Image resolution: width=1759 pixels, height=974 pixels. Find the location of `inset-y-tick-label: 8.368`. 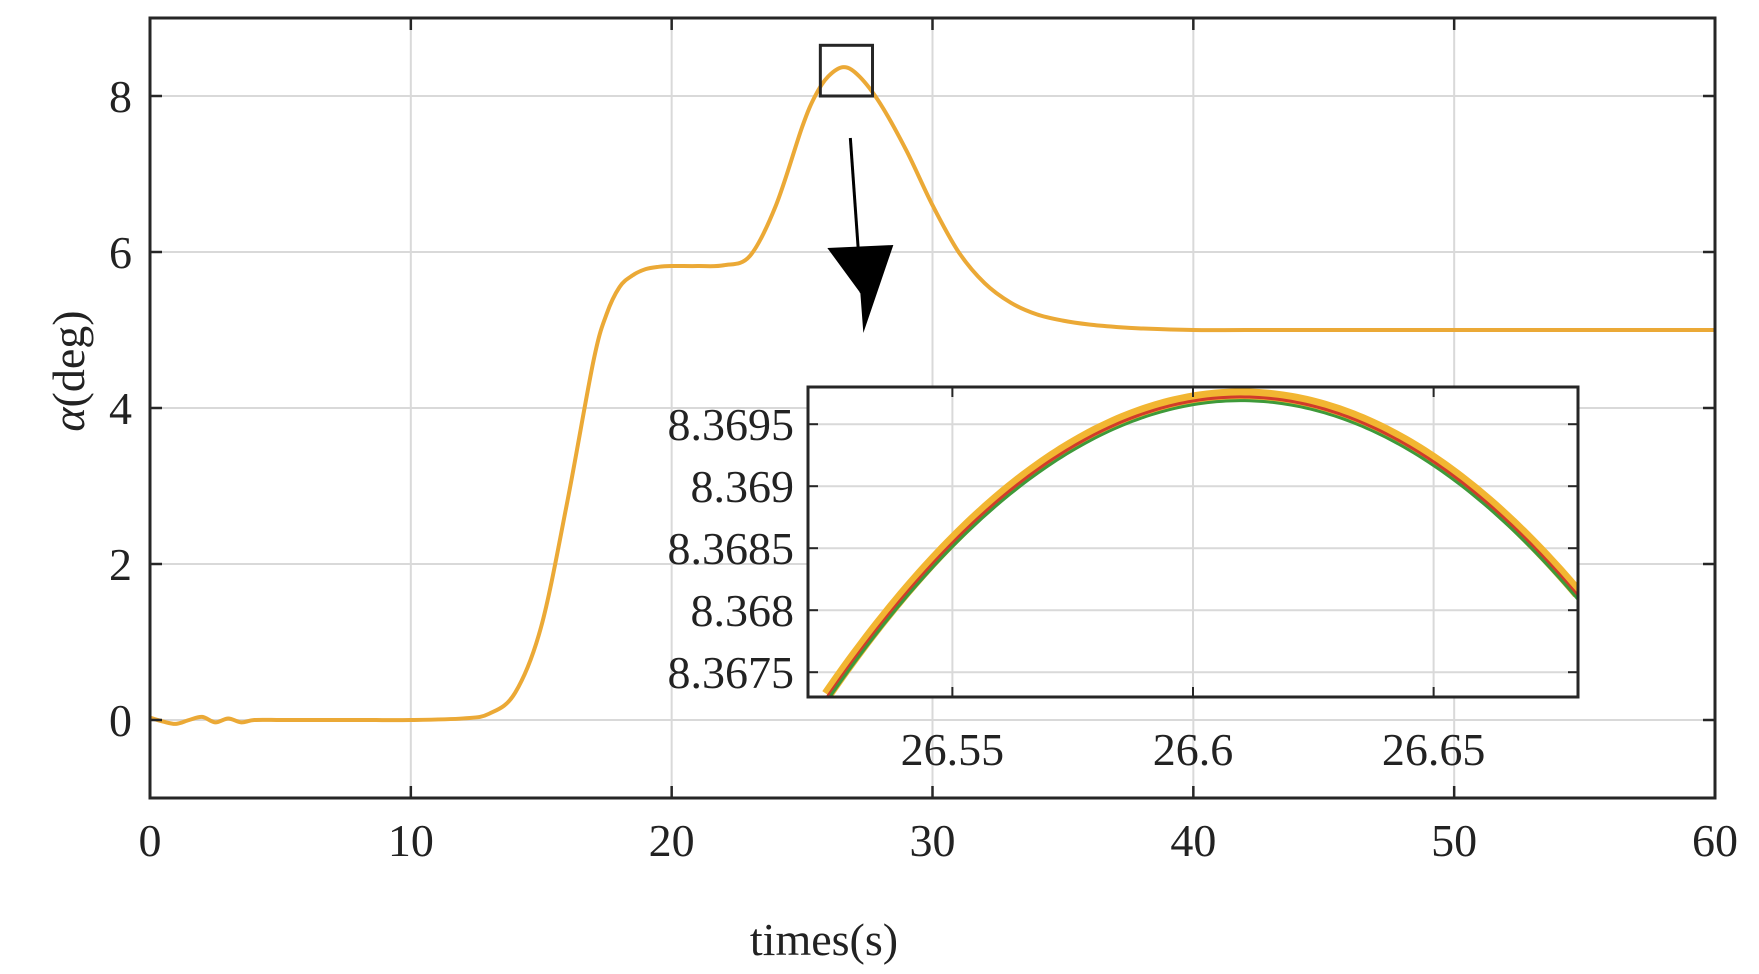

inset-y-tick-label: 8.368 is located at coordinates (743, 610).